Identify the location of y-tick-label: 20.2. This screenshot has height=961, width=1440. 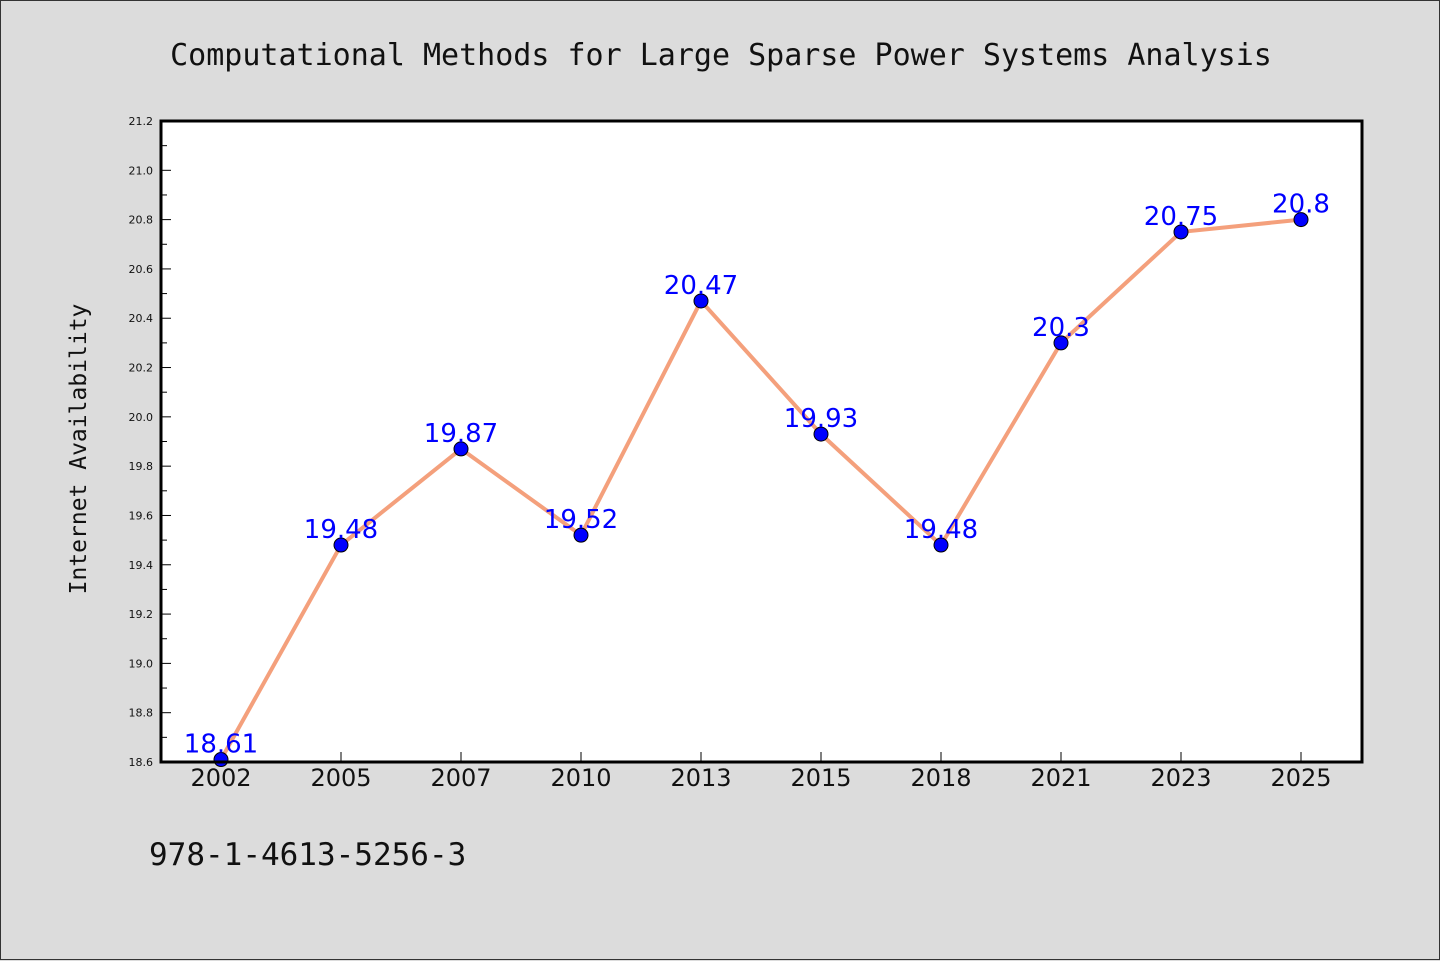
(141, 368).